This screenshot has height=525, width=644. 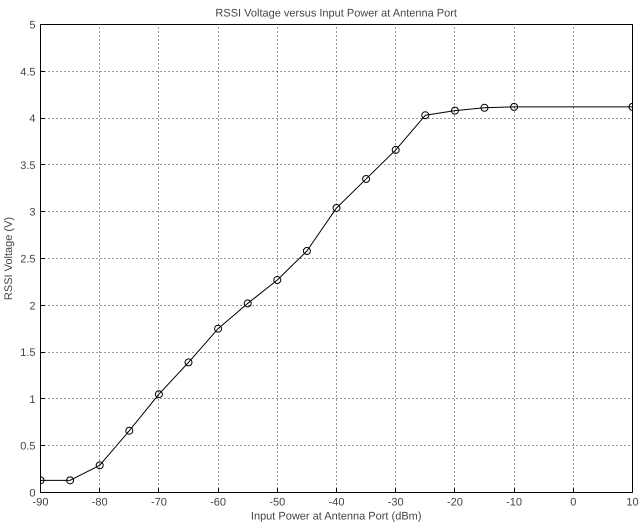 What do you see at coordinates (158, 502) in the screenshot?
I see `x-tick-label: -70` at bounding box center [158, 502].